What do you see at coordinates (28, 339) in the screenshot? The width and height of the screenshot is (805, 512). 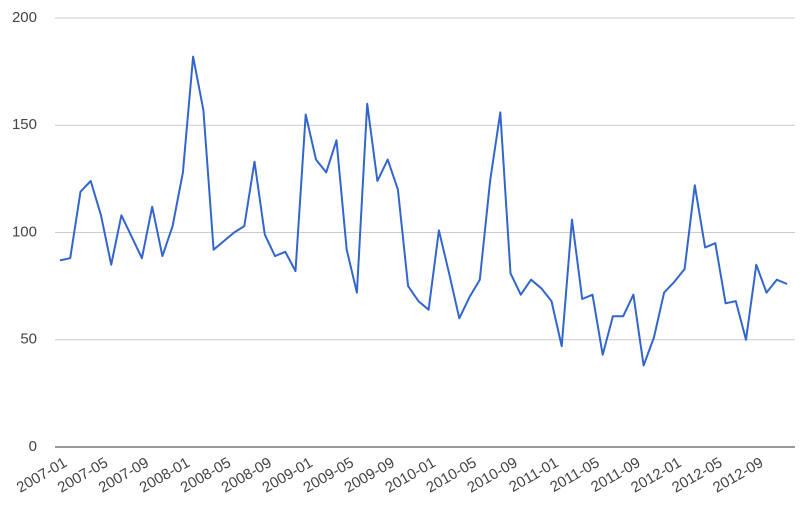 I see `y-tick-label: 50` at bounding box center [28, 339].